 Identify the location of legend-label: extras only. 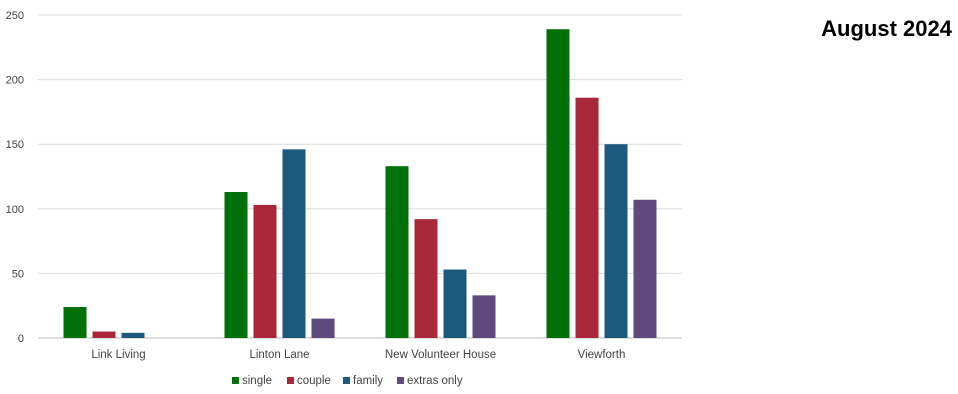
(435, 381).